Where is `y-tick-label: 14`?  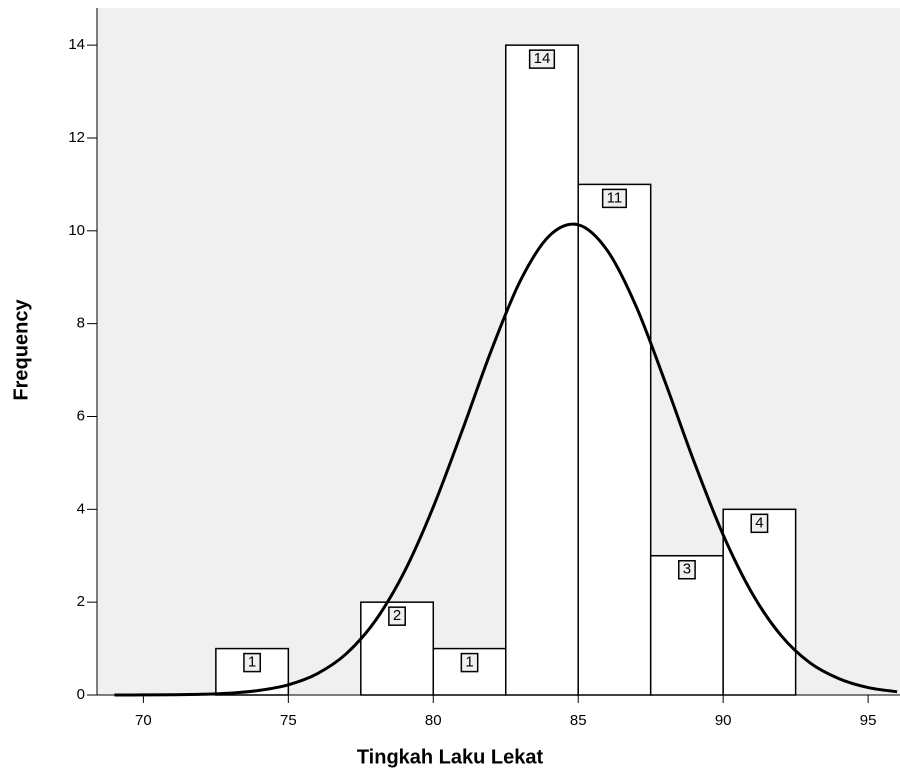 y-tick-label: 14 is located at coordinates (76, 44).